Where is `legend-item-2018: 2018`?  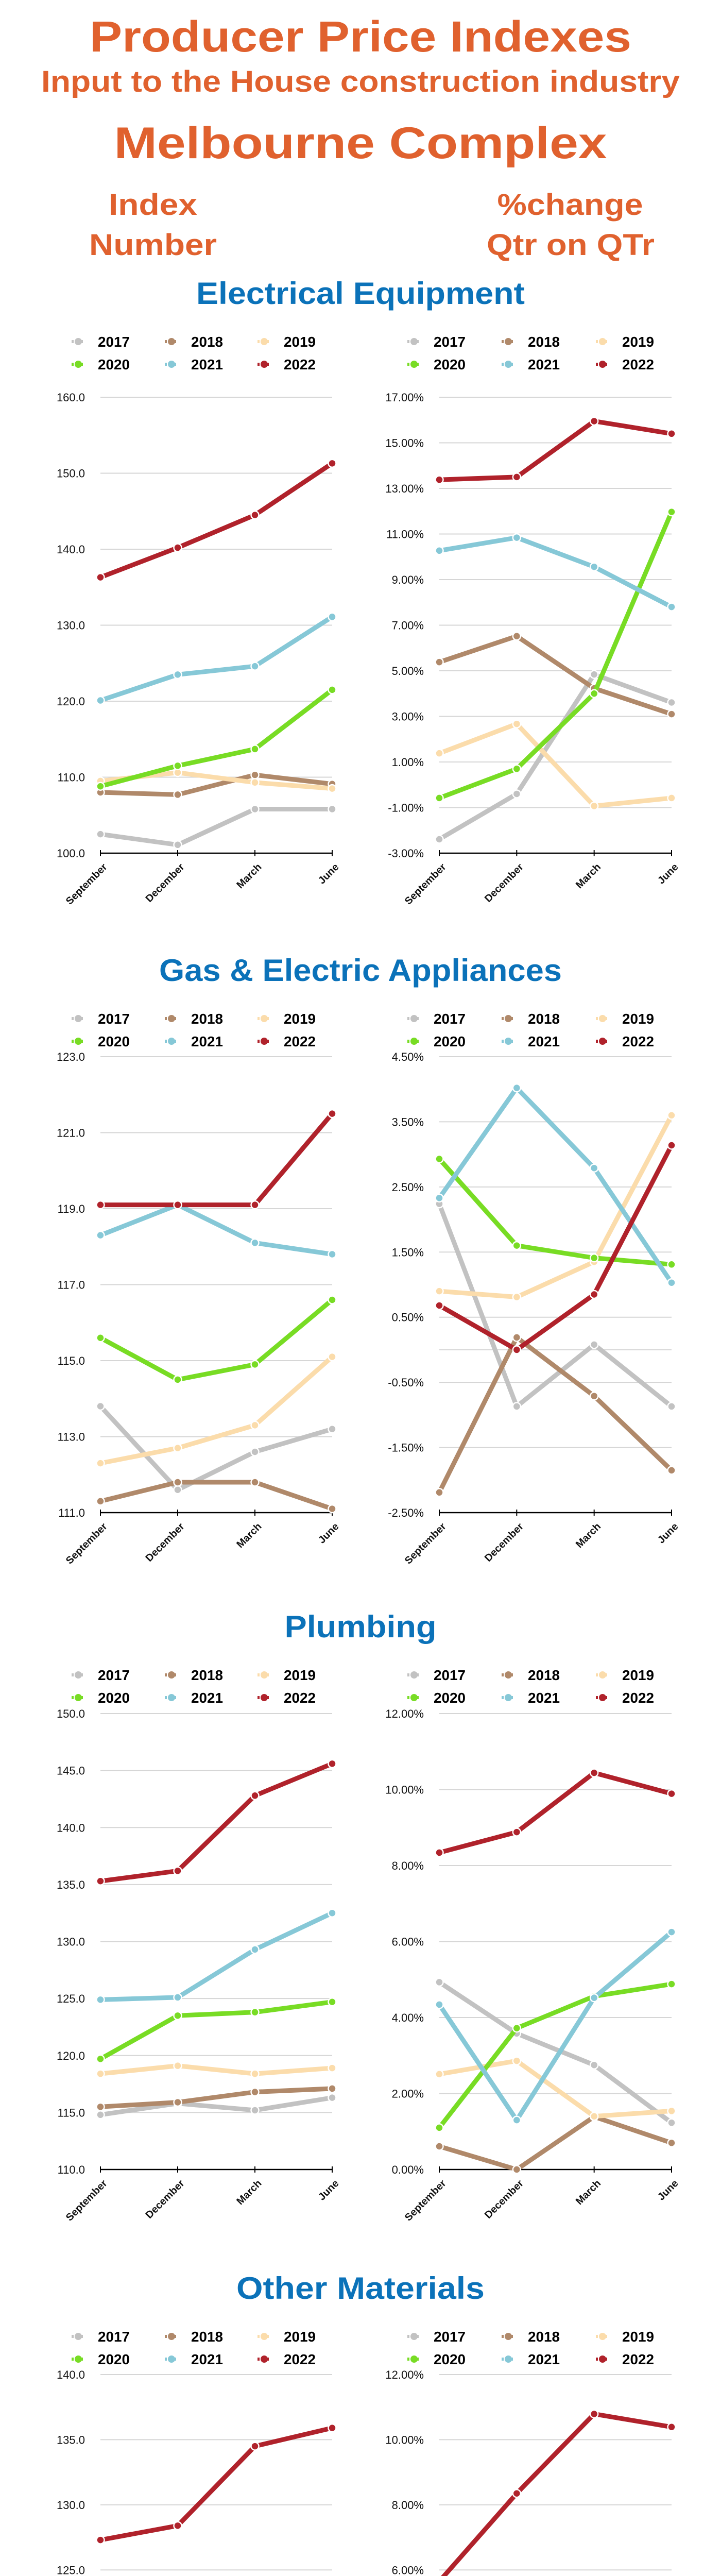
legend-item-2018: 2018 is located at coordinates (194, 342).